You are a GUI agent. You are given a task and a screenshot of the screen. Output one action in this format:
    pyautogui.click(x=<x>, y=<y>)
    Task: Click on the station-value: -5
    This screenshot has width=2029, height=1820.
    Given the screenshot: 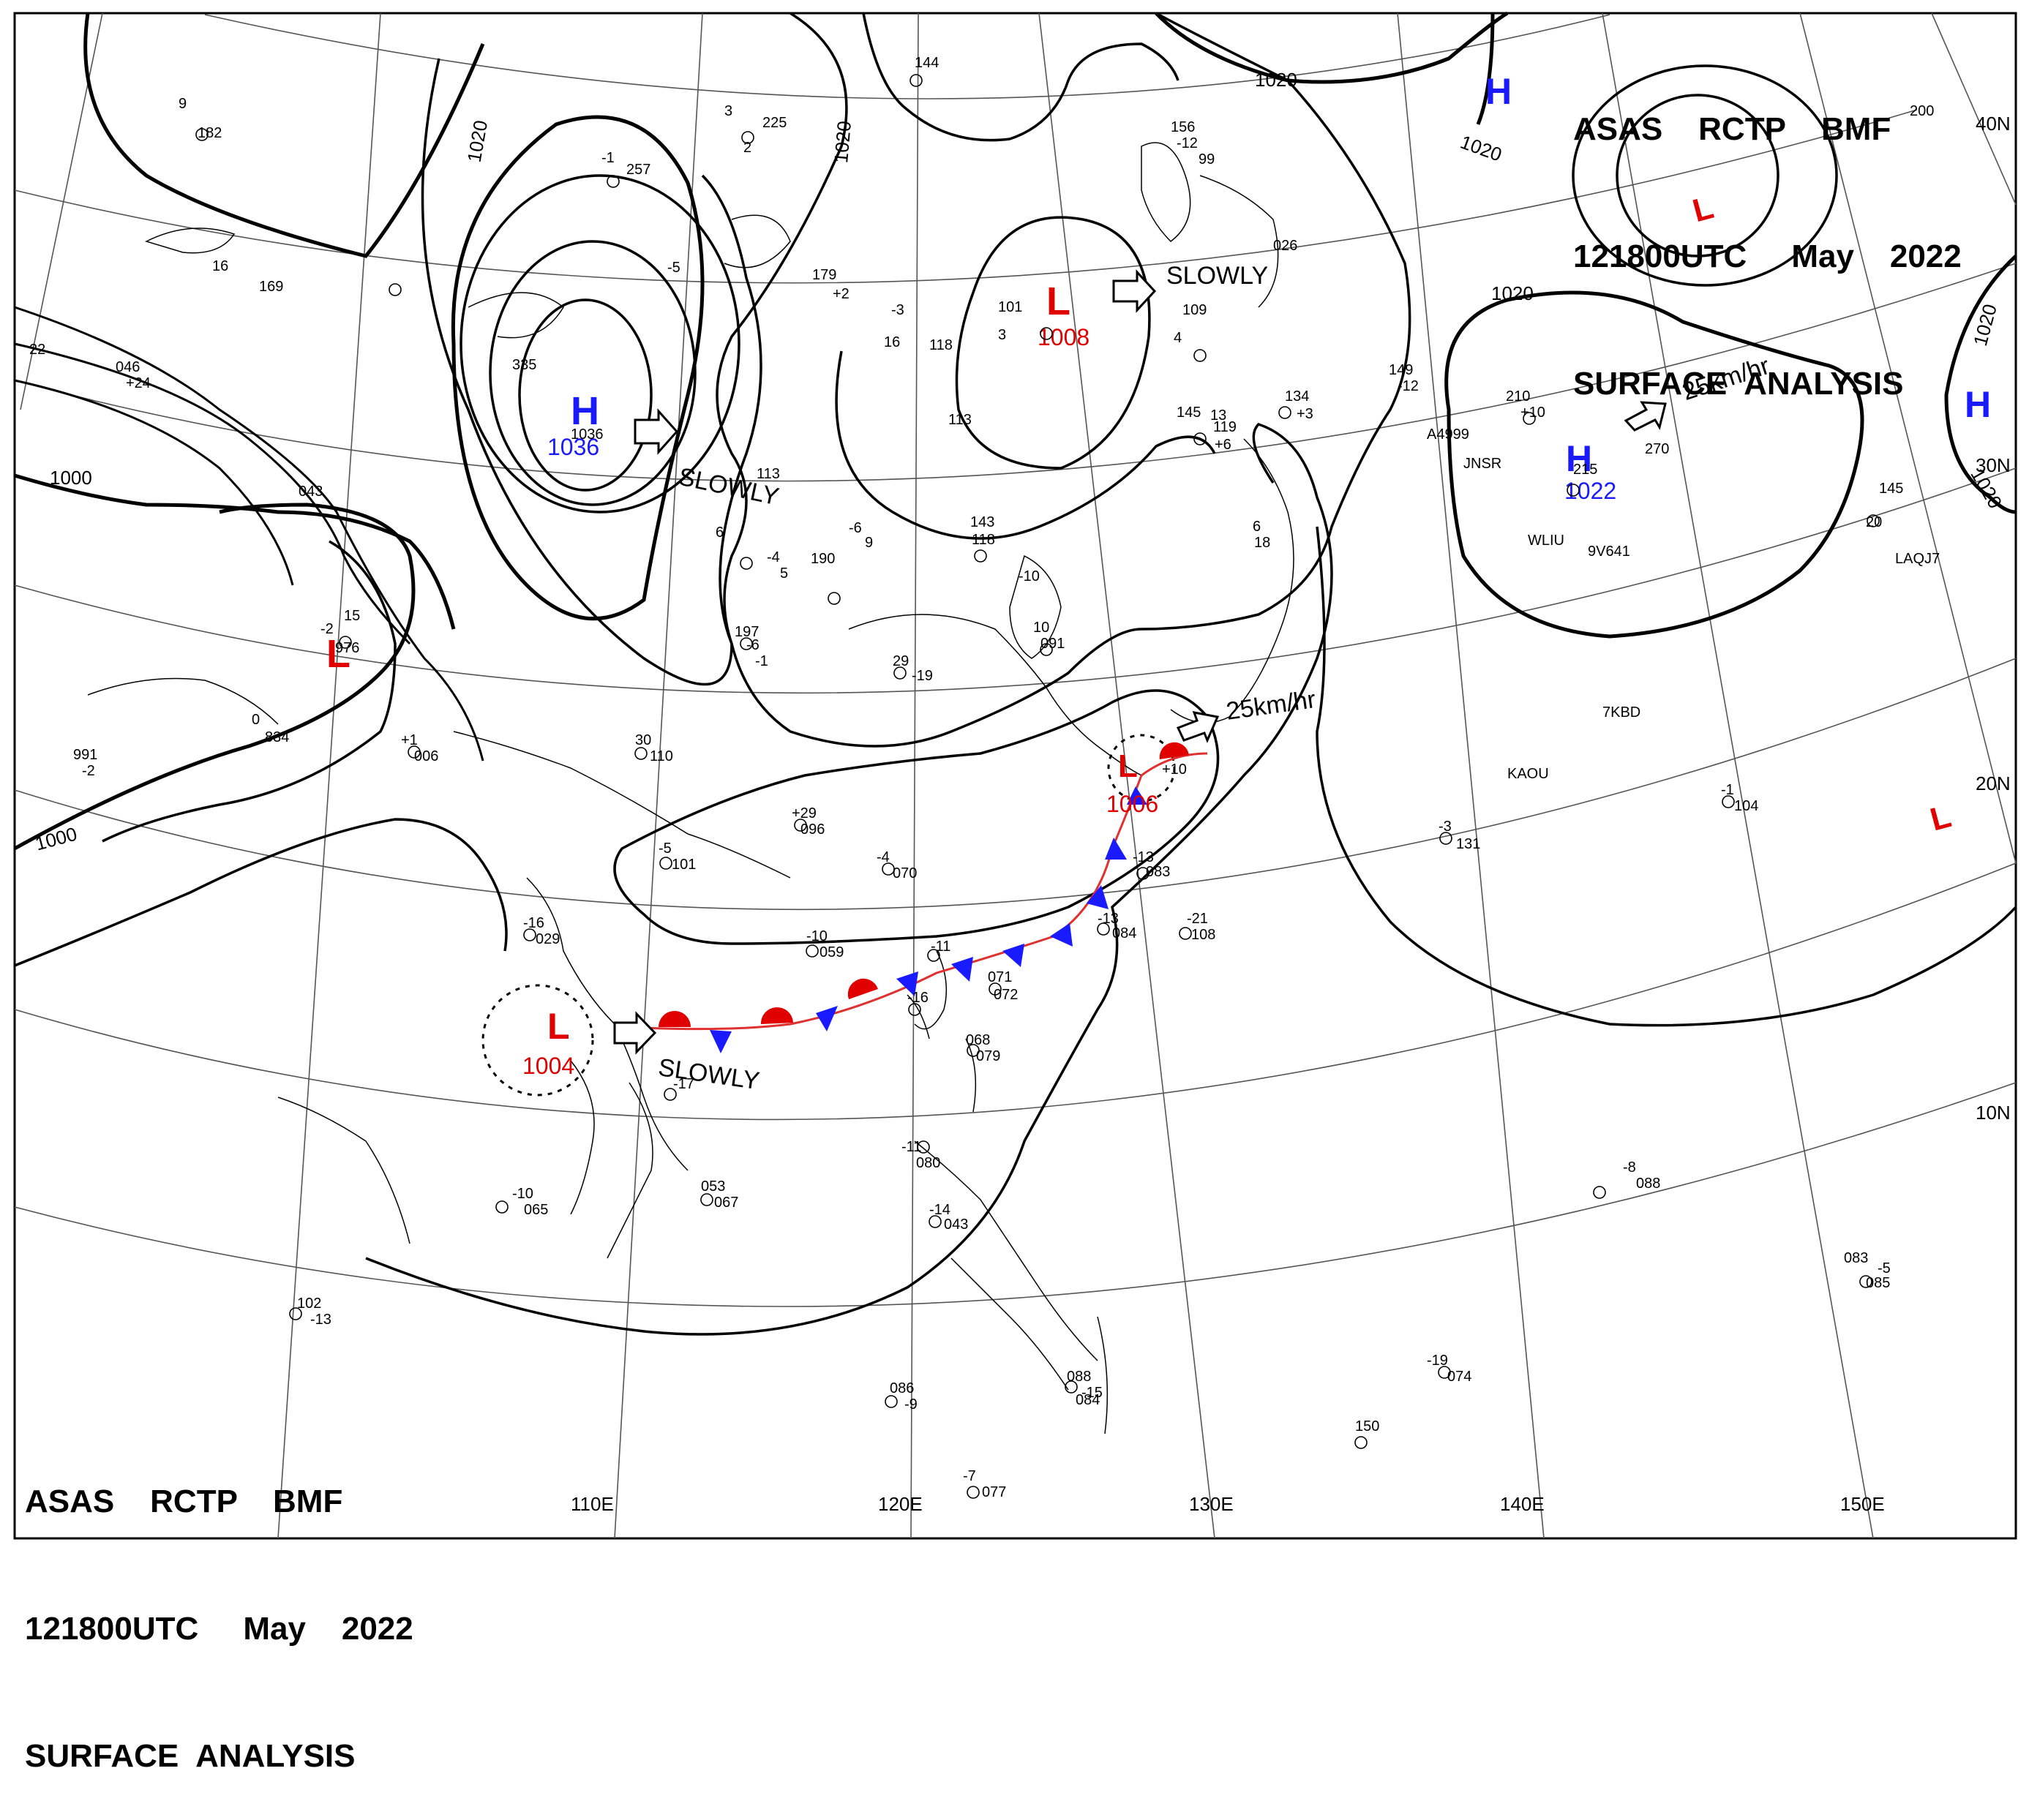 What is the action you would take?
    pyautogui.click(x=673, y=268)
    